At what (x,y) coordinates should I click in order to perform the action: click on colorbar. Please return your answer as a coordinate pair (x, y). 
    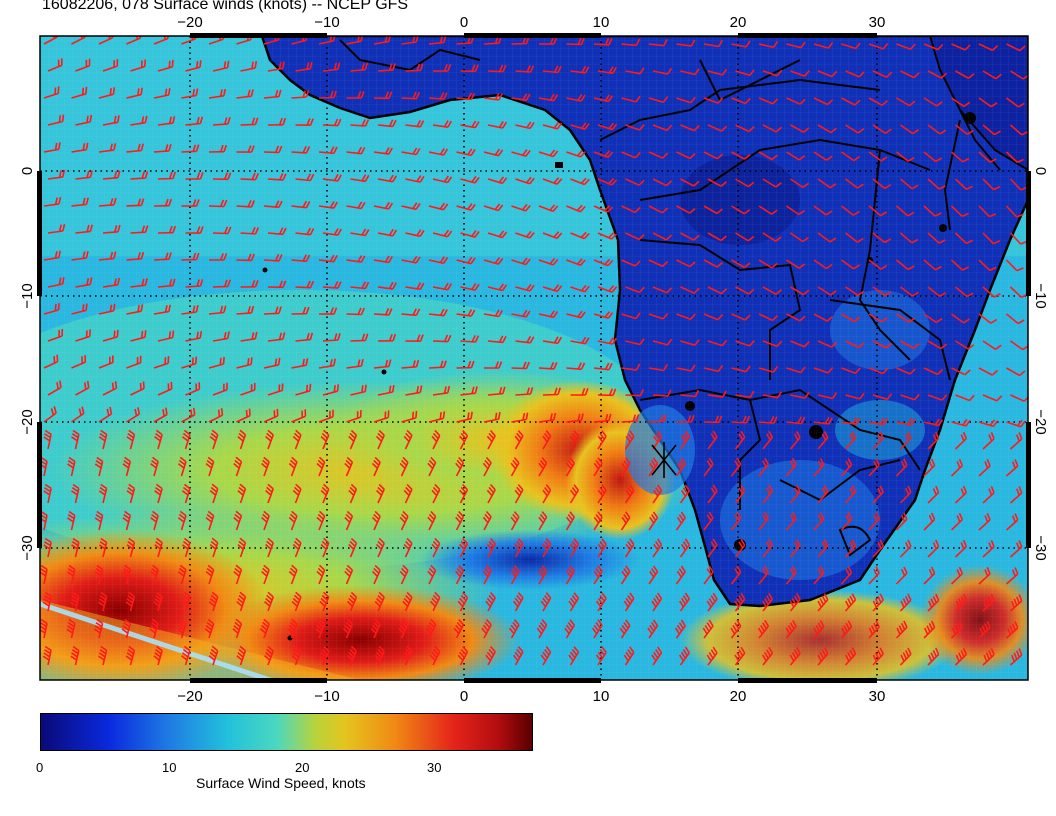
    Looking at the image, I should click on (286, 733).